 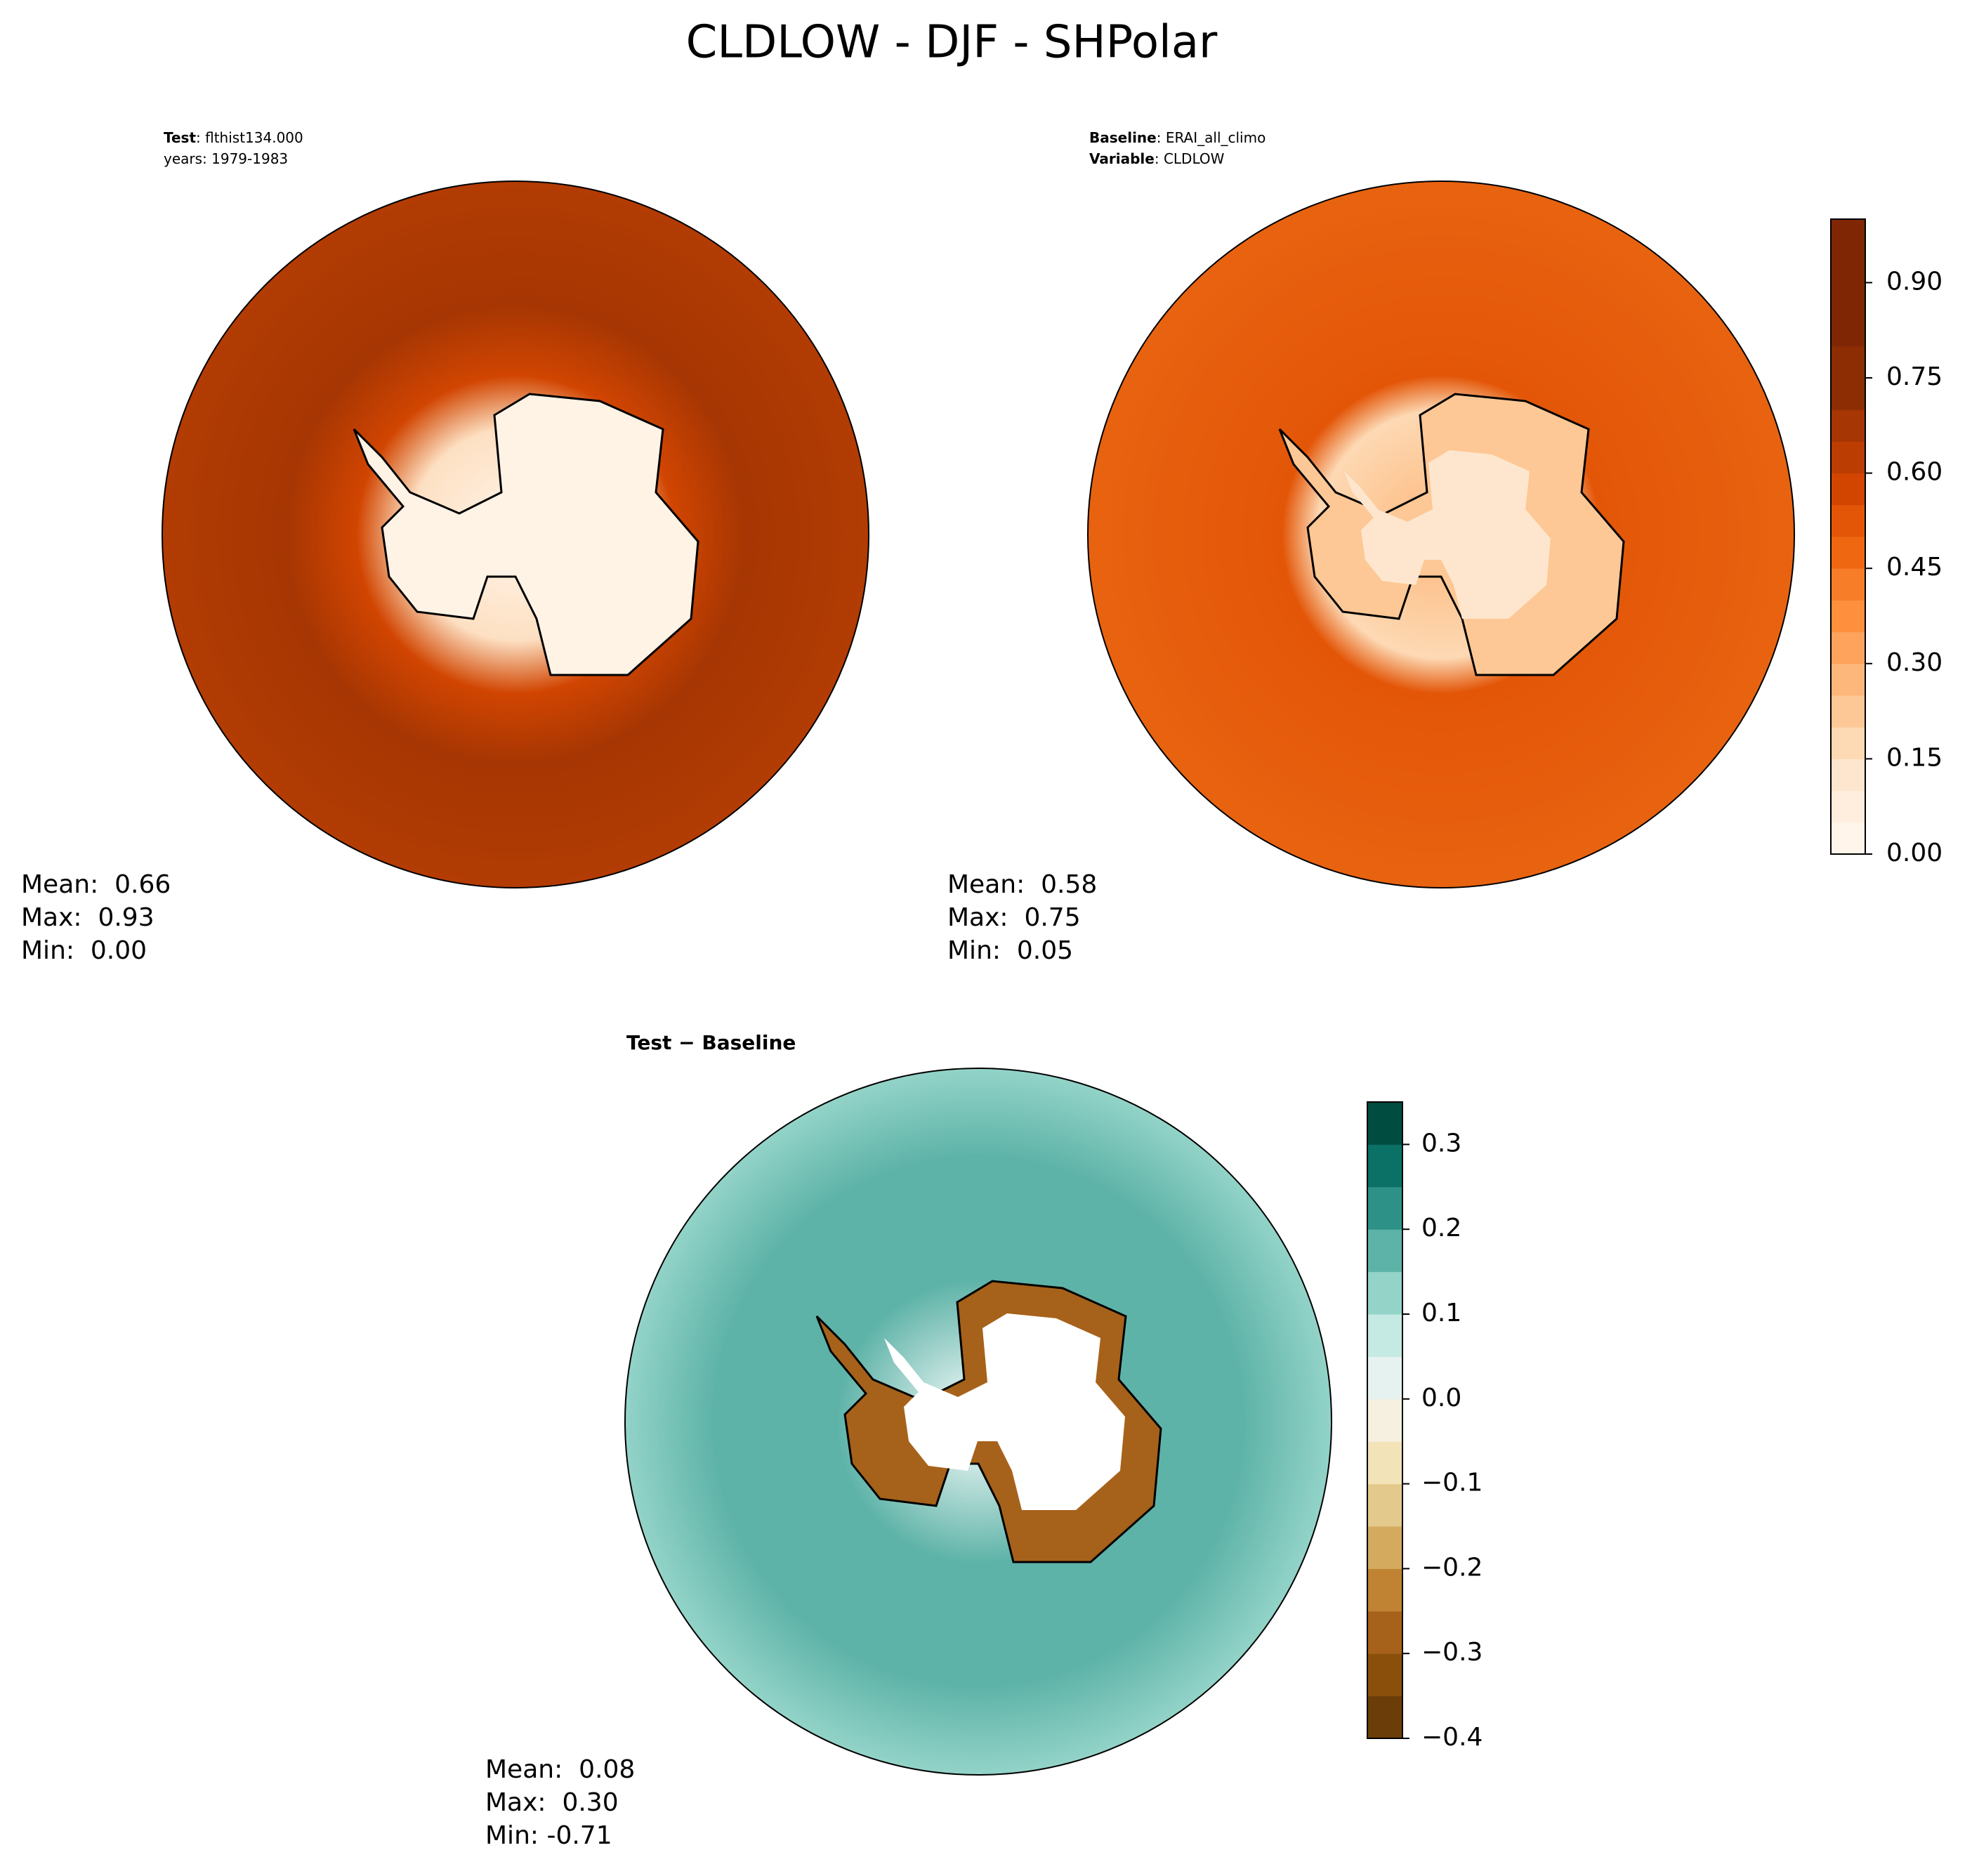 What do you see at coordinates (84, 950) in the screenshot?
I see `stat-line: Min: 0.00` at bounding box center [84, 950].